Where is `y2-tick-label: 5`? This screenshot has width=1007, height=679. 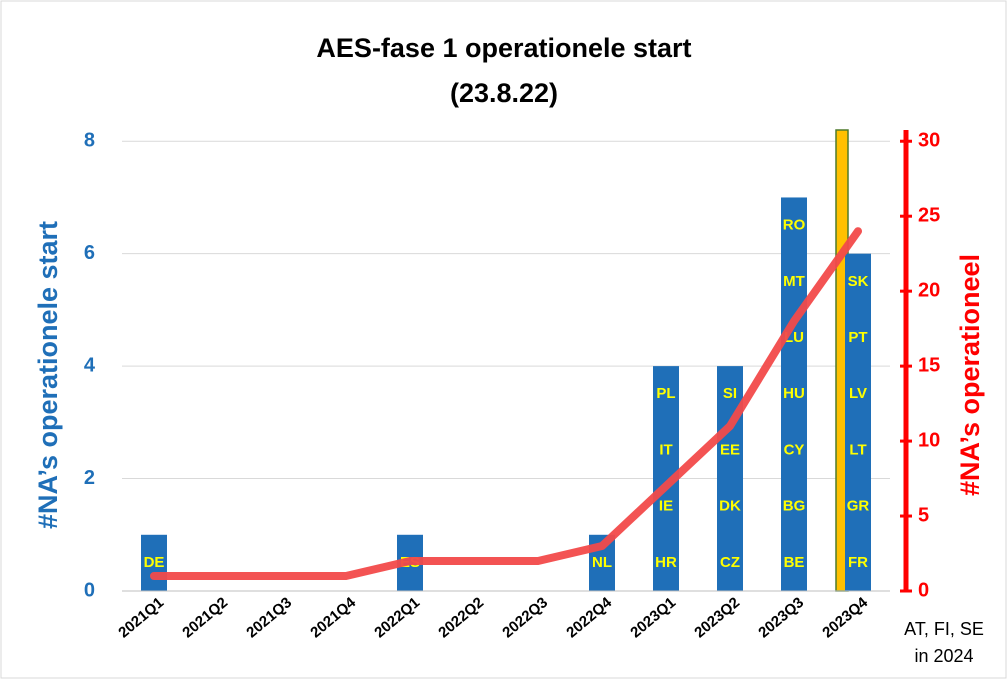 y2-tick-label: 5 is located at coordinates (923, 515).